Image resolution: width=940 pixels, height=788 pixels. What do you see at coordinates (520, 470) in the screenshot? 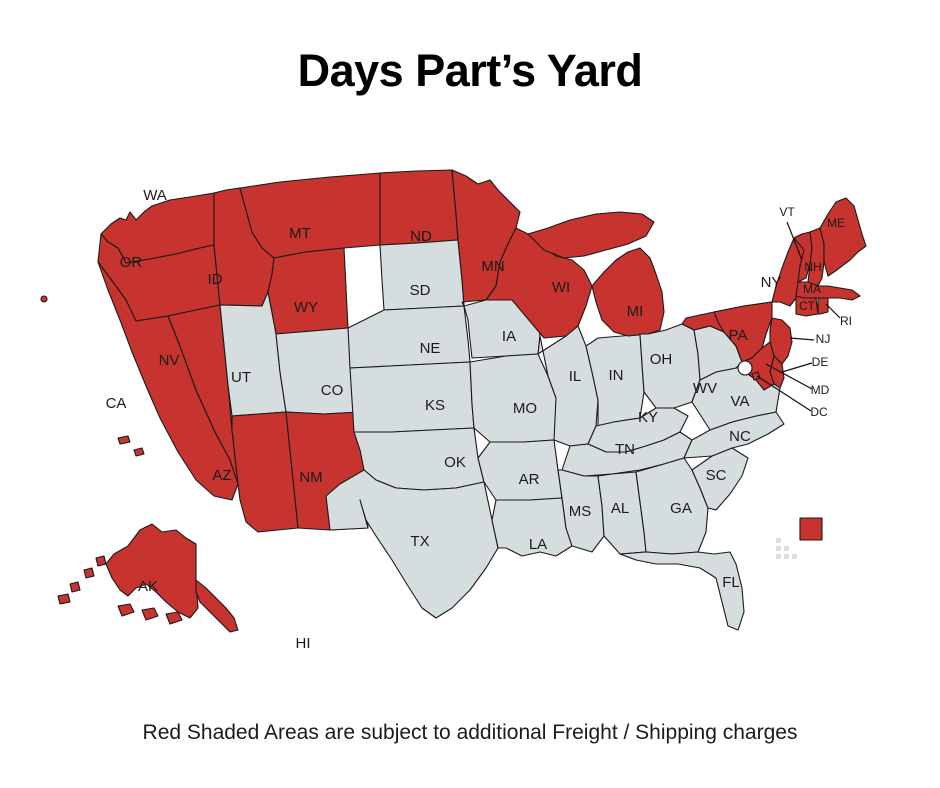
I see `state-shape-AR` at bounding box center [520, 470].